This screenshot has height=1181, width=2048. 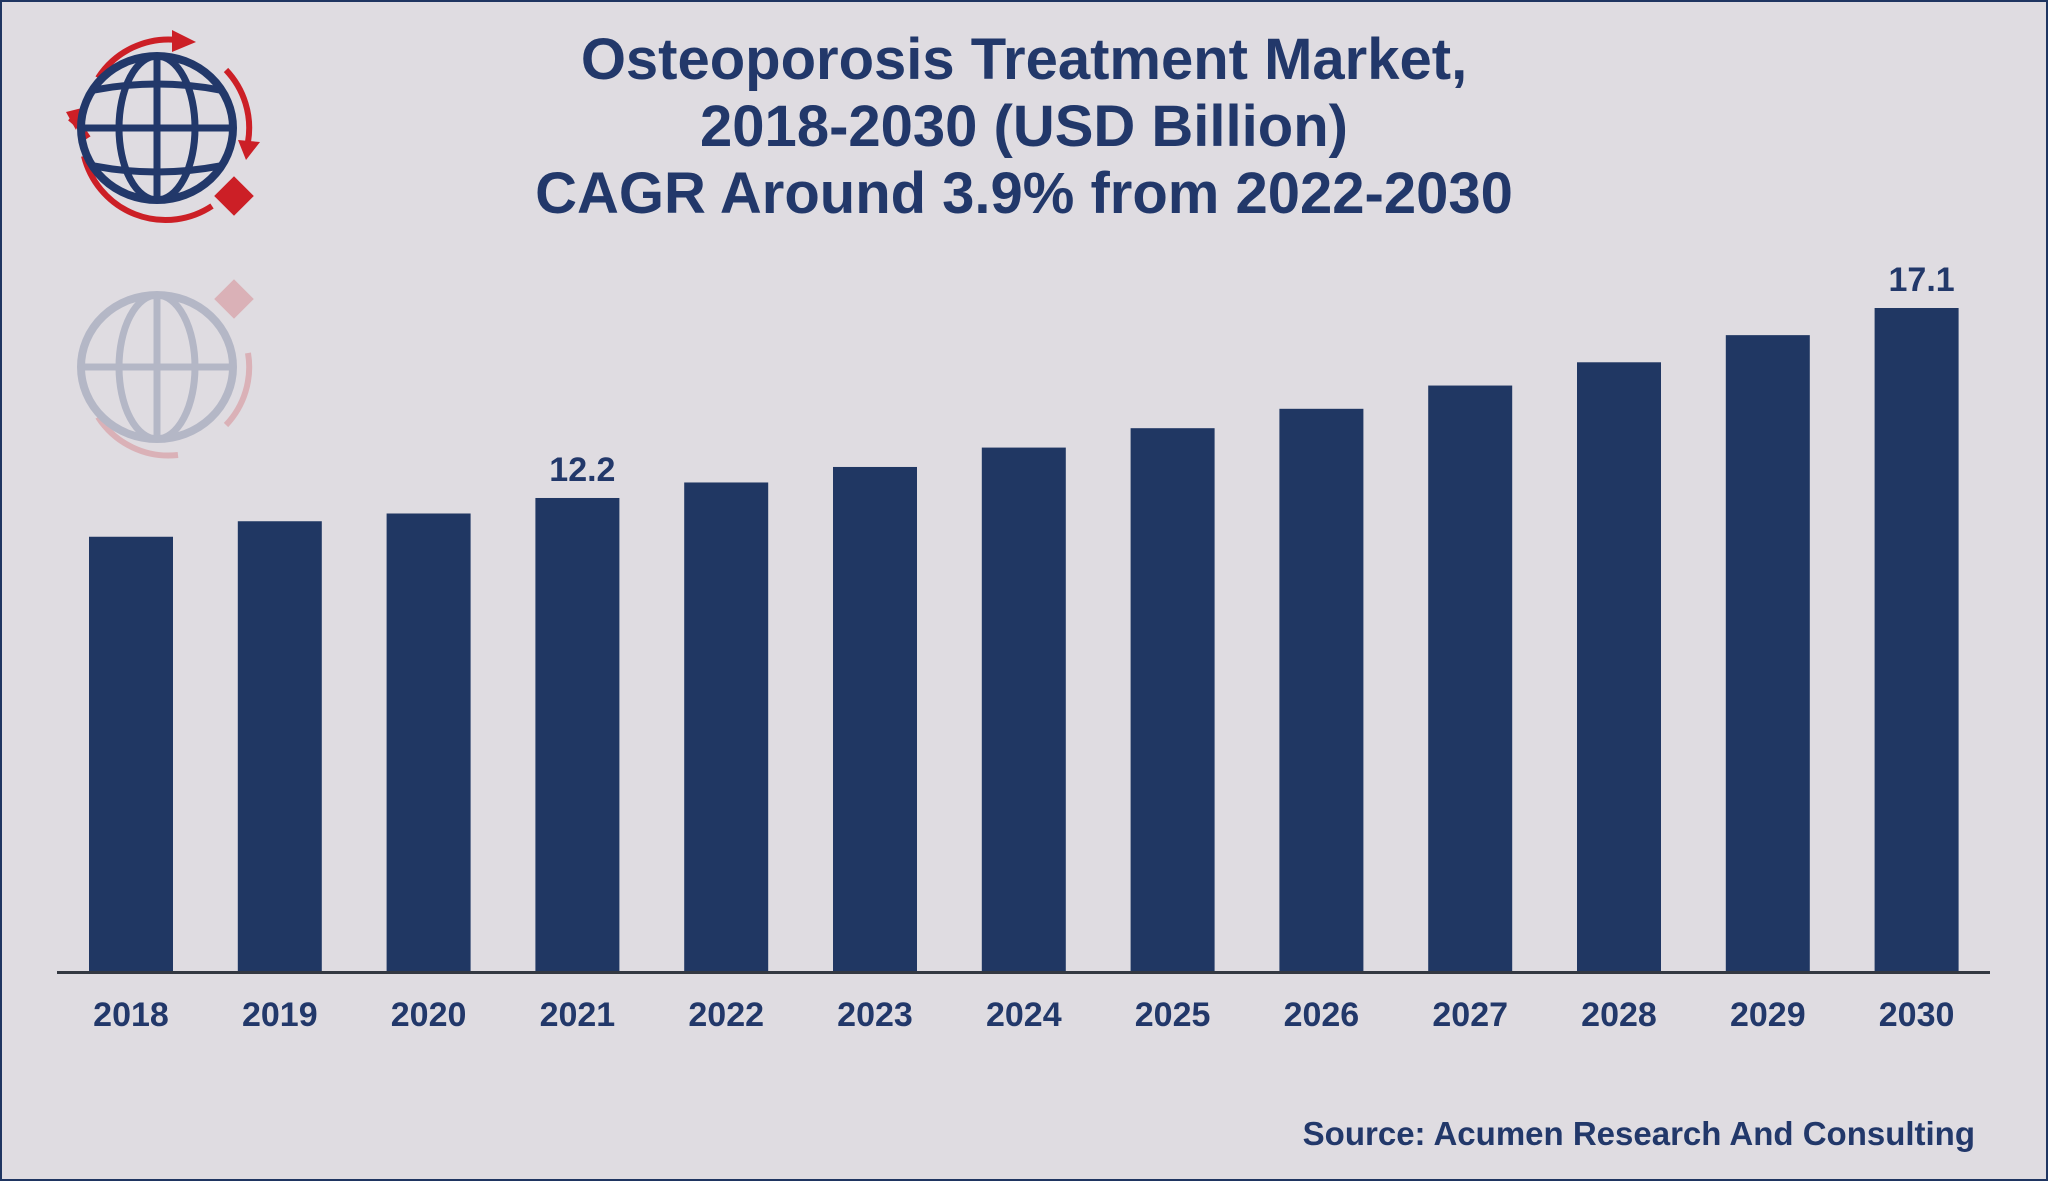 I want to click on bar-2024, so click(x=1023, y=709).